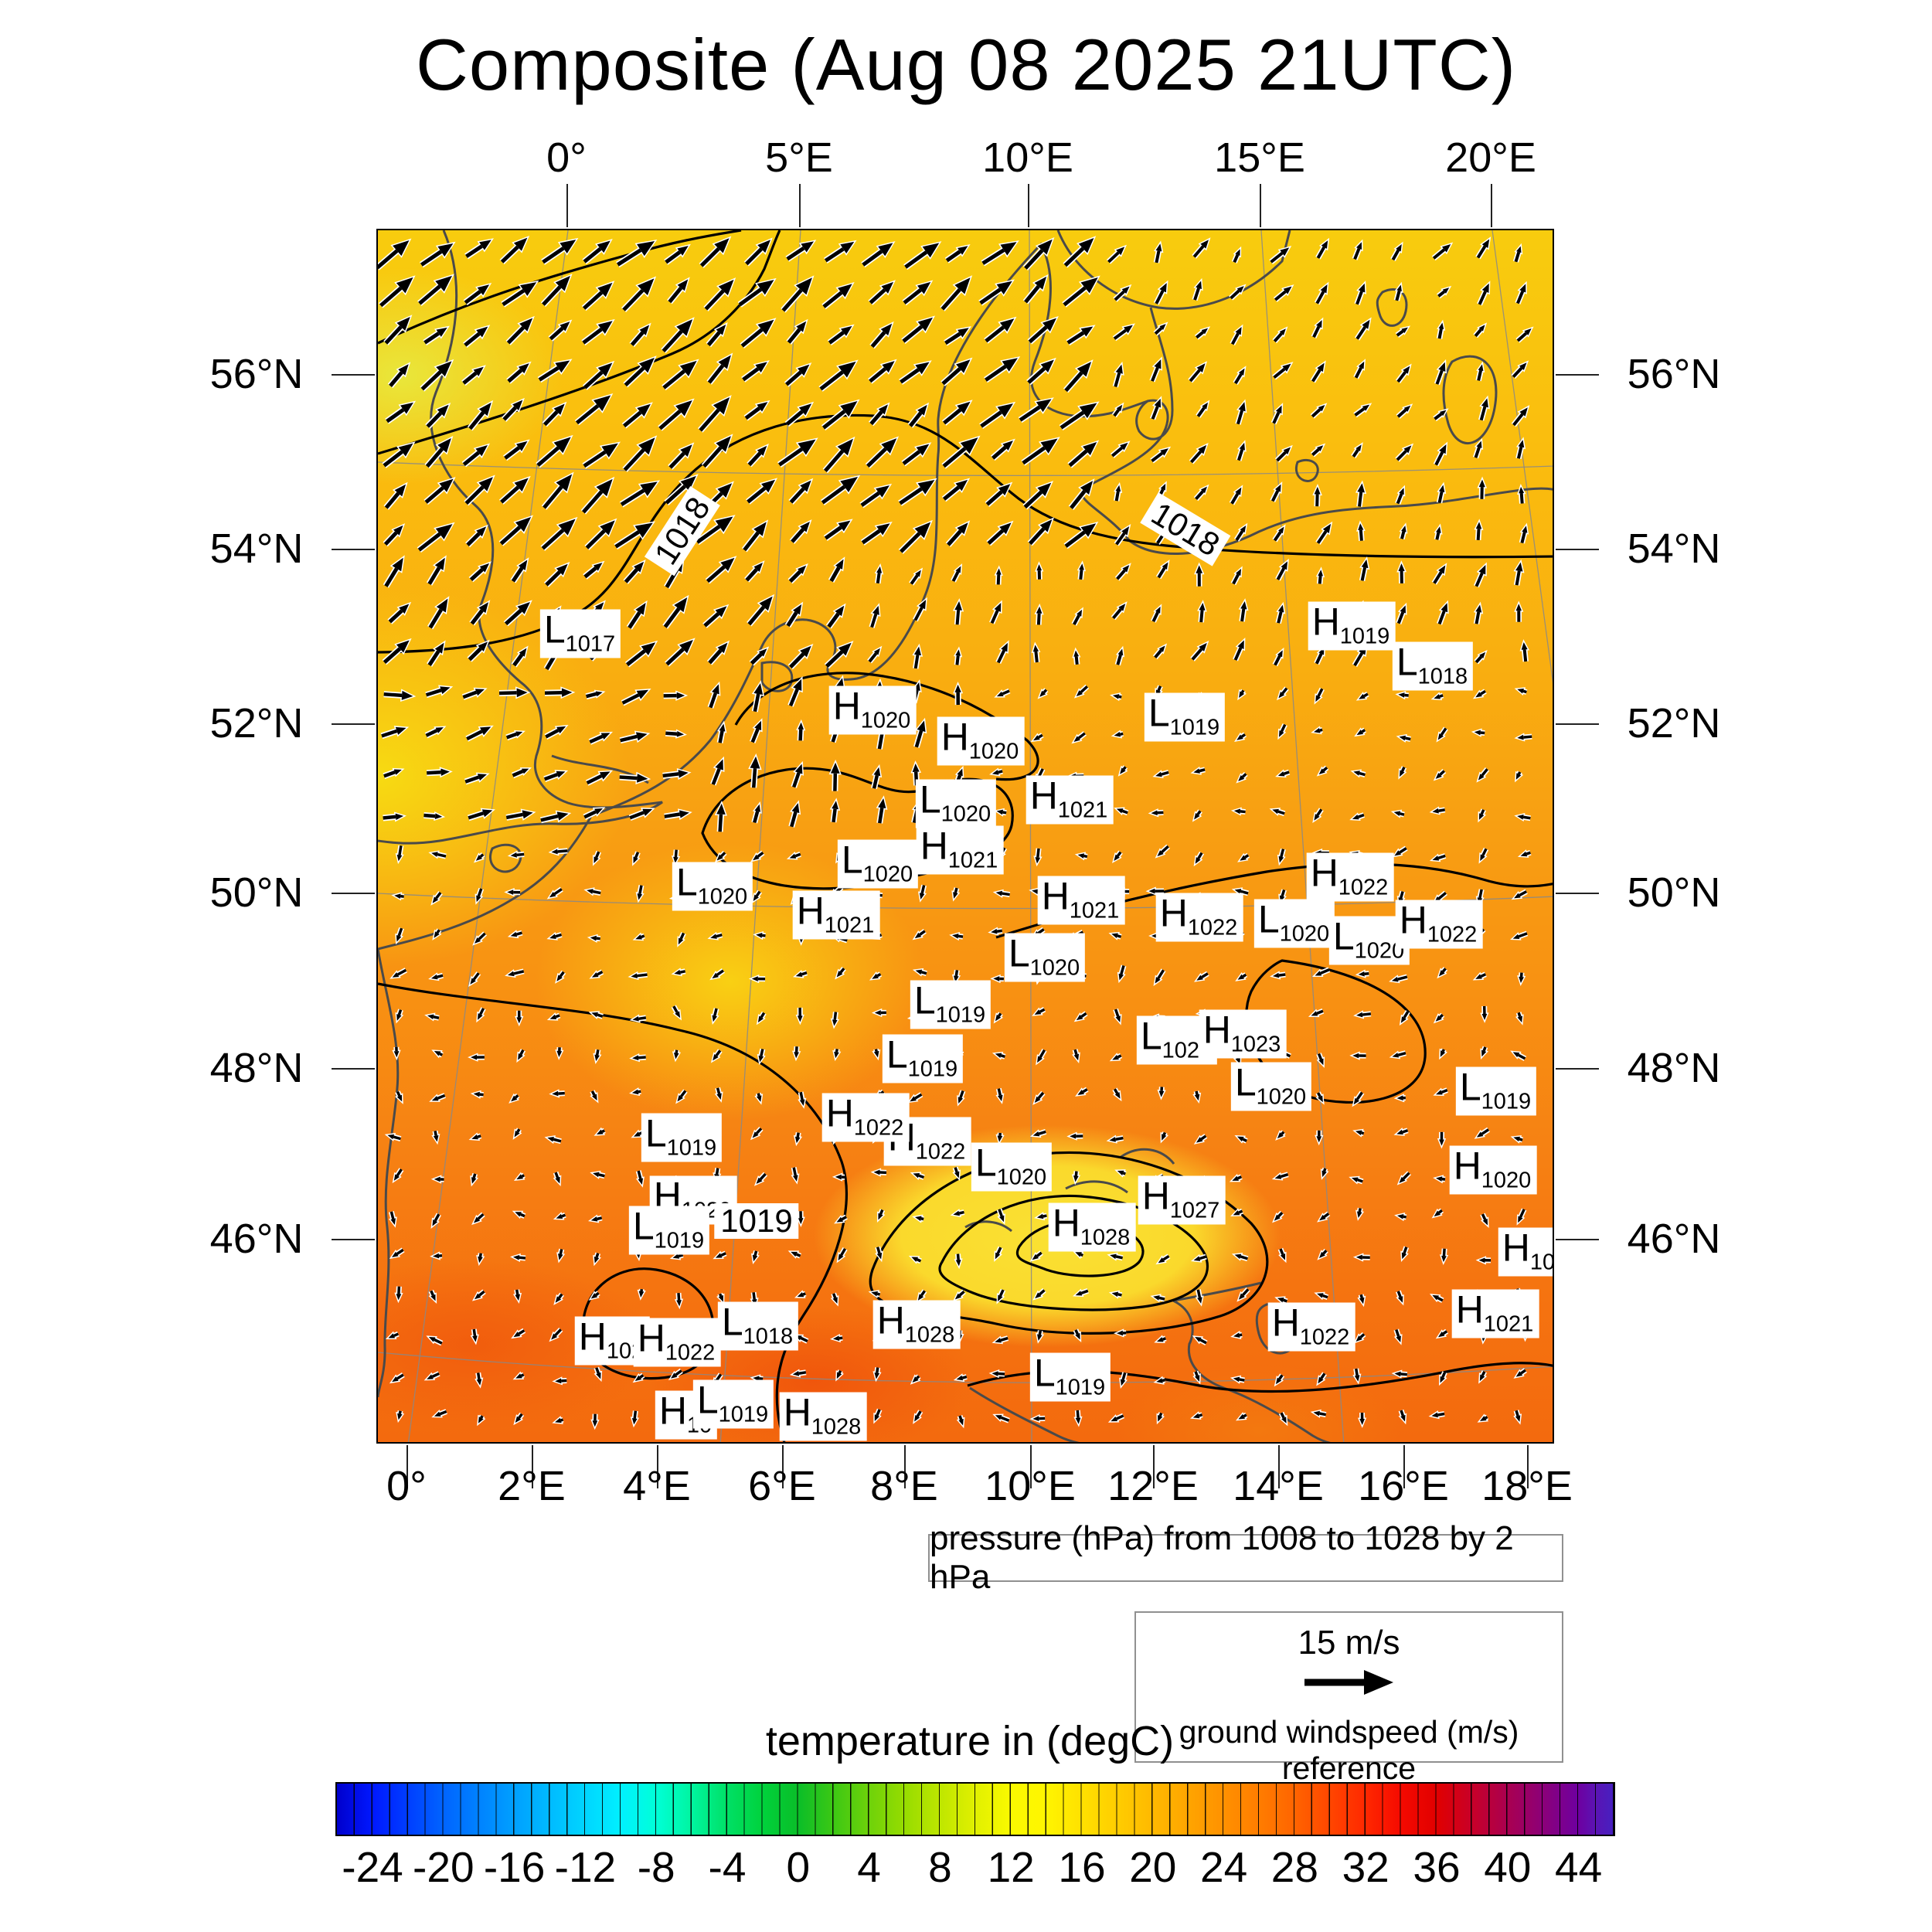  What do you see at coordinates (1070, 800) in the screenshot?
I see `pressure-center-label-h1021: H1021` at bounding box center [1070, 800].